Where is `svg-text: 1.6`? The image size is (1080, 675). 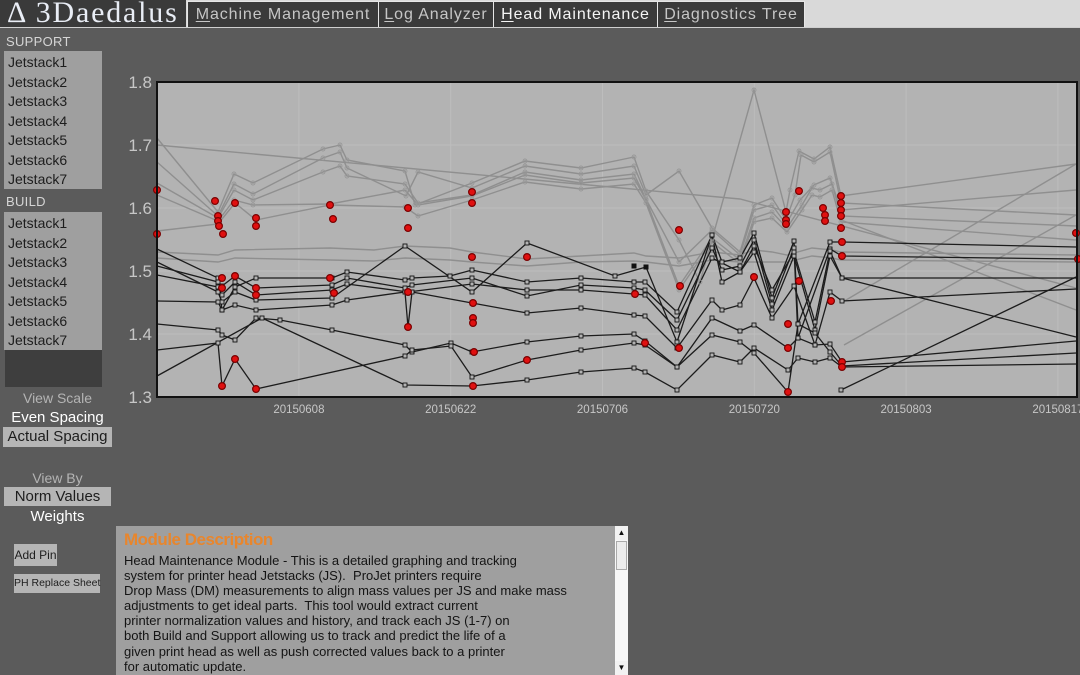 svg-text: 1.6 is located at coordinates (140, 208).